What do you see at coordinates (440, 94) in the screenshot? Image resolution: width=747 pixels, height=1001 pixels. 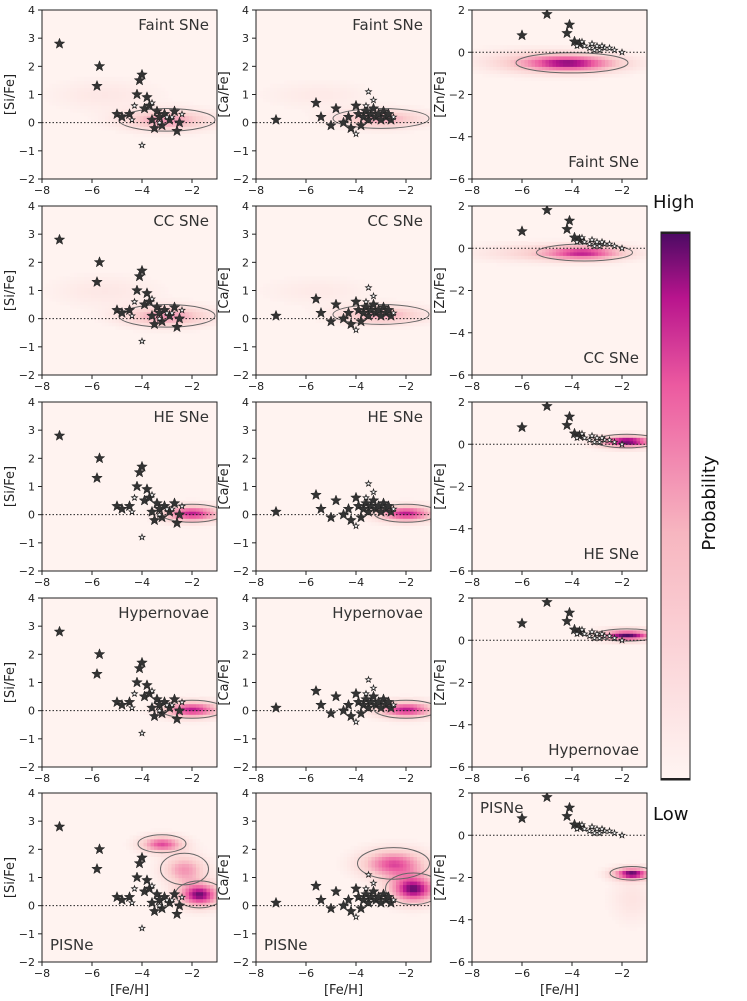 I see `y-axis-label: [Zn/Fe]` at bounding box center [440, 94].